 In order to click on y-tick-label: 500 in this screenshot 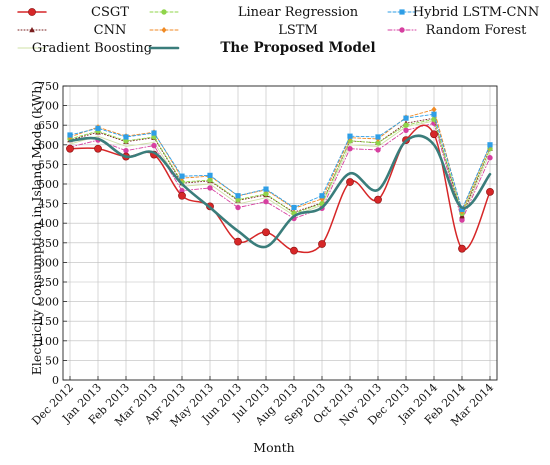, I will do `click(48, 184)`.